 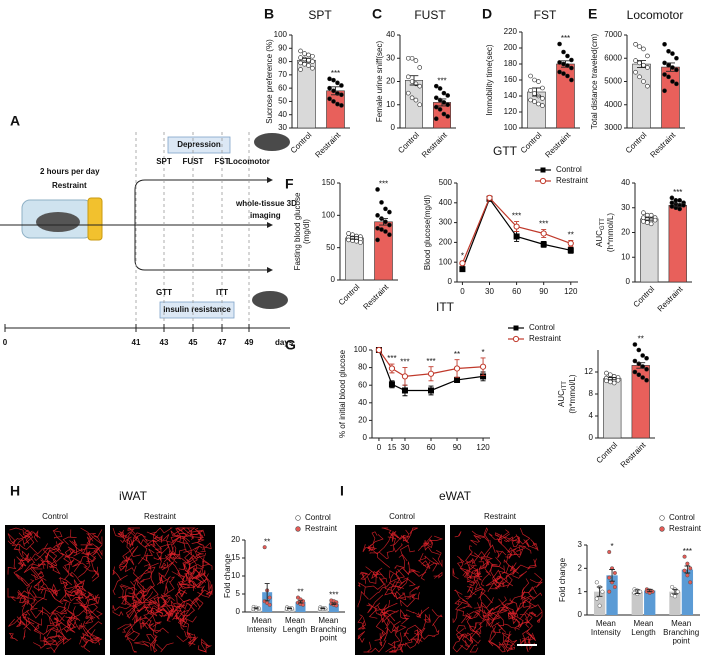 What do you see at coordinates (136, 342) in the screenshot?
I see `day-label: 41` at bounding box center [136, 342].